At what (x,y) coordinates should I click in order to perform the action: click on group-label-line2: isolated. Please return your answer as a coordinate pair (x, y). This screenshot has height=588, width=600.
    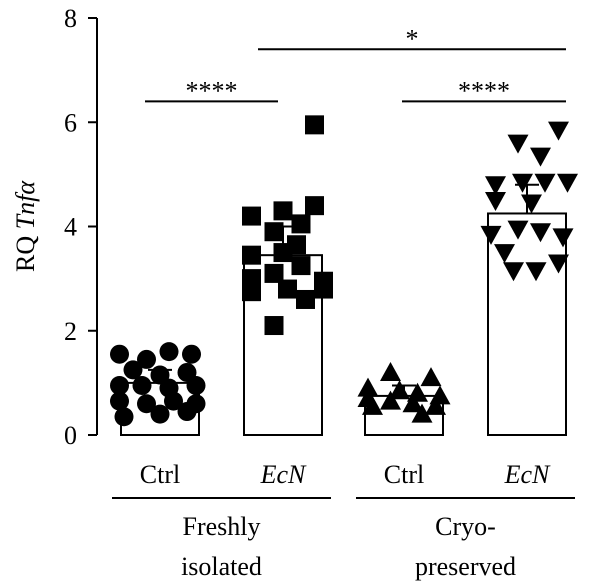
    Looking at the image, I should click on (221, 566).